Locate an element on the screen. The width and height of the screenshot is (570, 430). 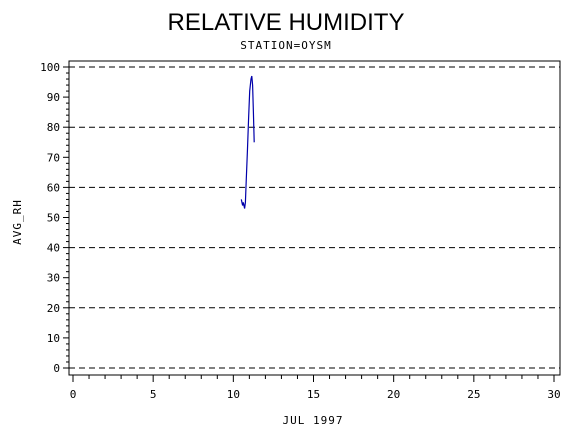
y-tick-label: 80 is located at coordinates (53, 127).